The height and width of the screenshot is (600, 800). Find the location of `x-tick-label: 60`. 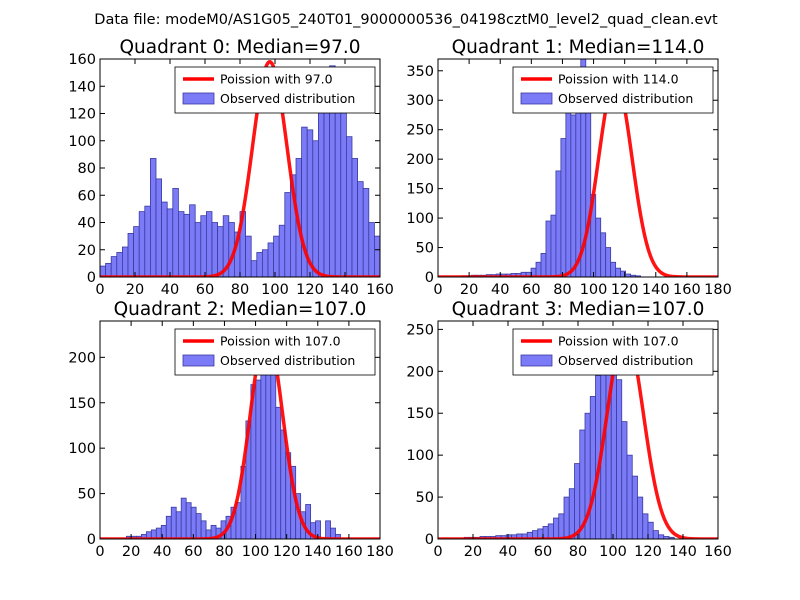

x-tick-label: 60 is located at coordinates (531, 290).